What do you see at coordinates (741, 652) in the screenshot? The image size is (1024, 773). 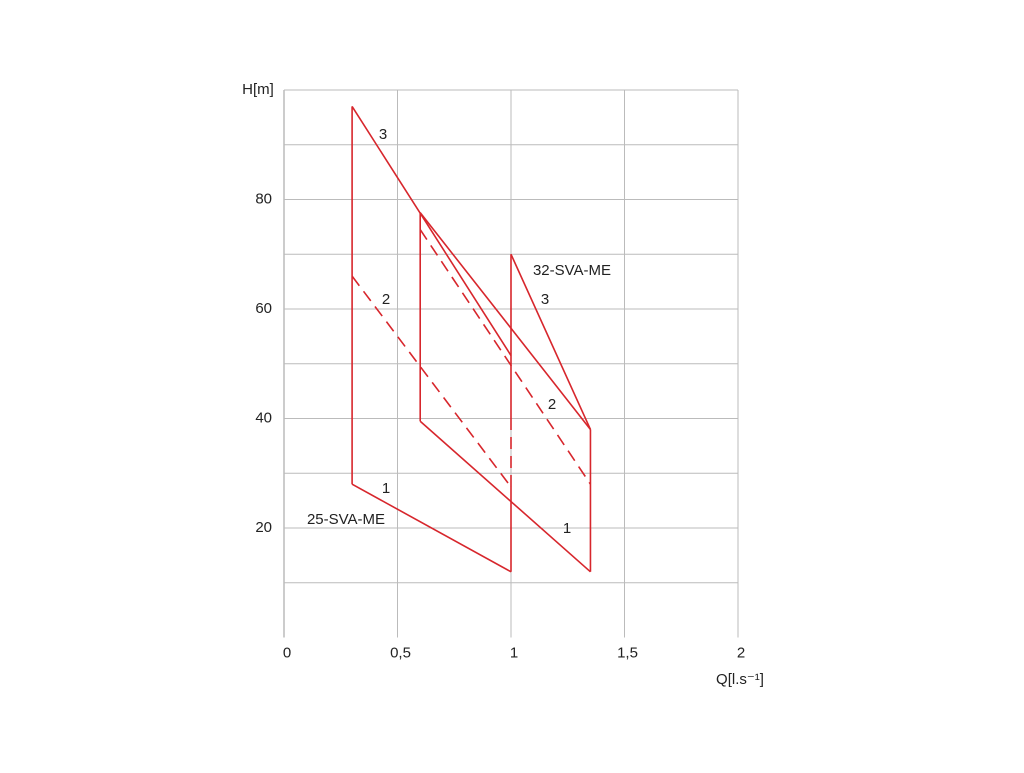 I see `x-tick-label: 2` at bounding box center [741, 652].